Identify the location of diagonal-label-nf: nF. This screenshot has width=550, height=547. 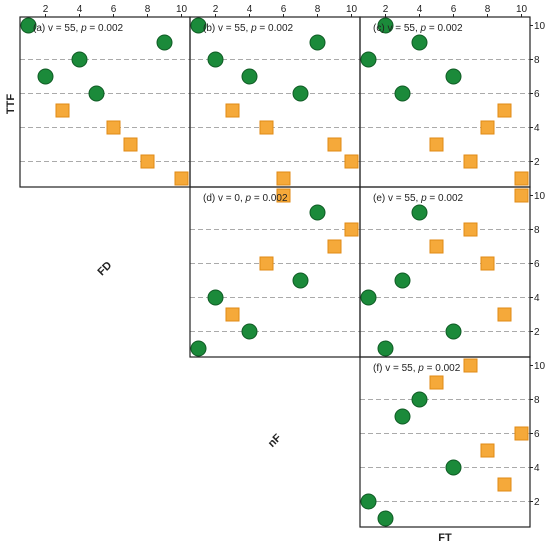
(275, 441).